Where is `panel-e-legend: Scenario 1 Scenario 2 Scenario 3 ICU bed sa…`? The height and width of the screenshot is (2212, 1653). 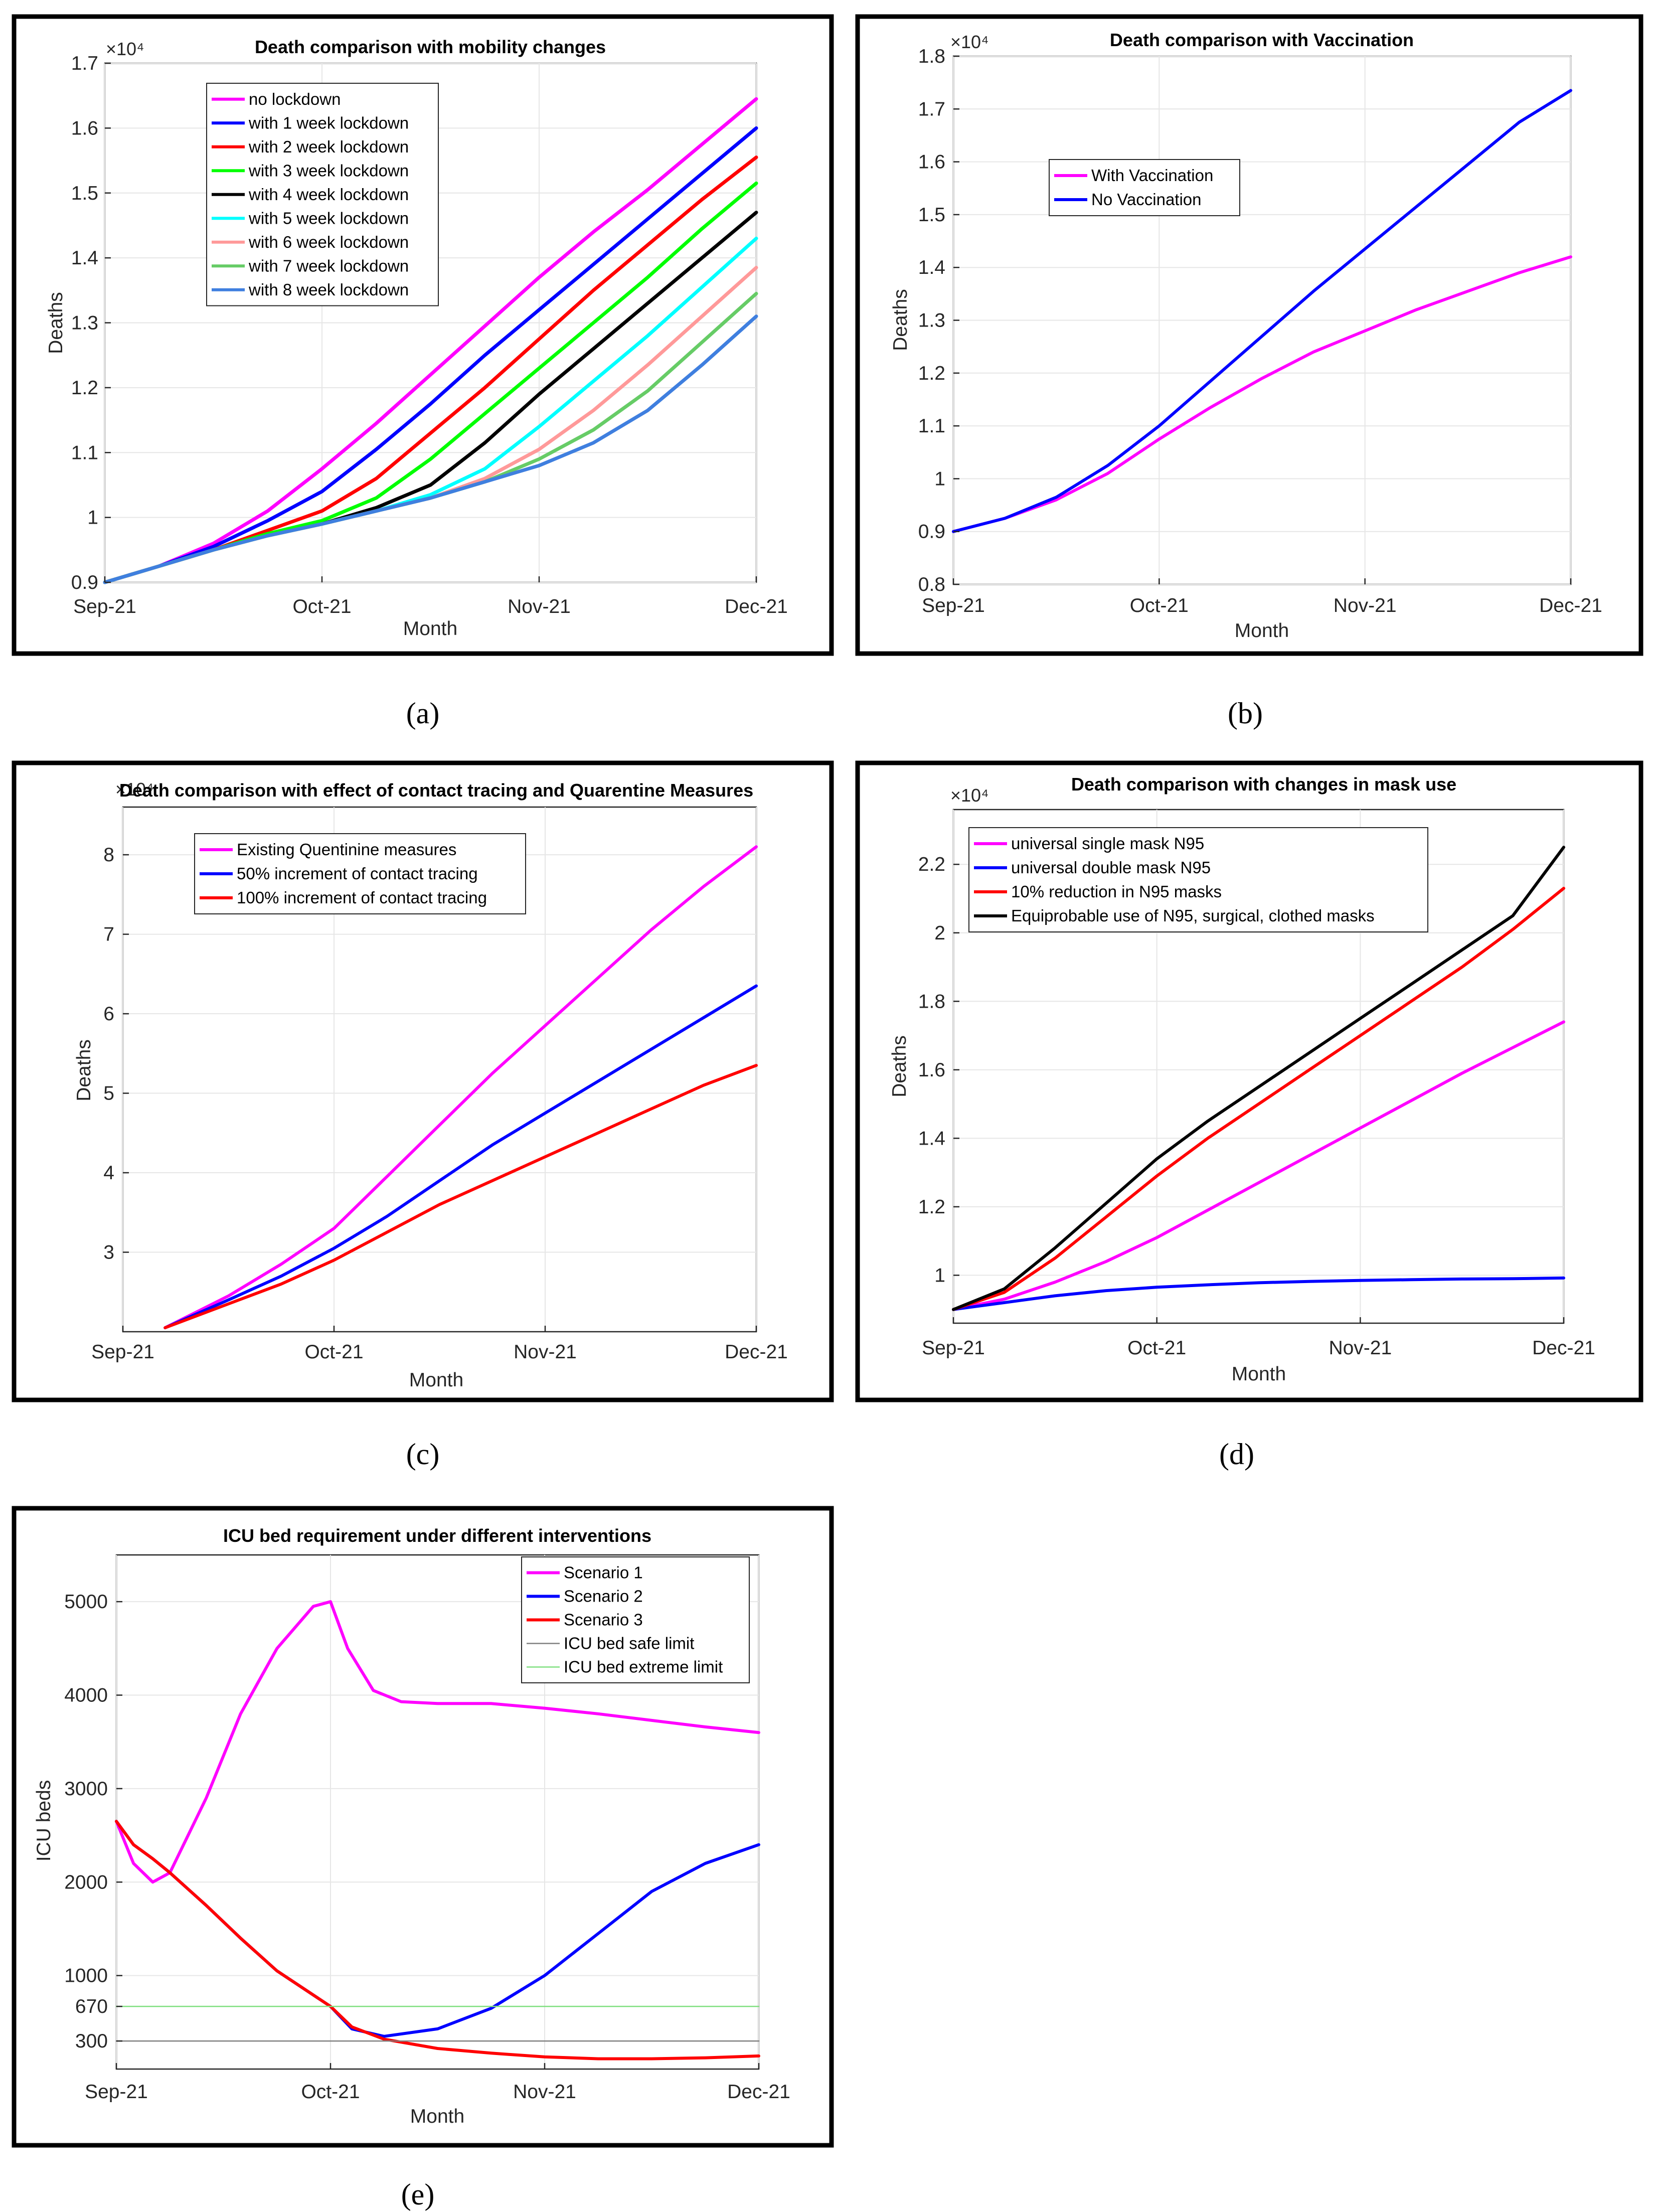 panel-e-legend: Scenario 1 Scenario 2 Scenario 3 ICU bed sa… is located at coordinates (635, 1619).